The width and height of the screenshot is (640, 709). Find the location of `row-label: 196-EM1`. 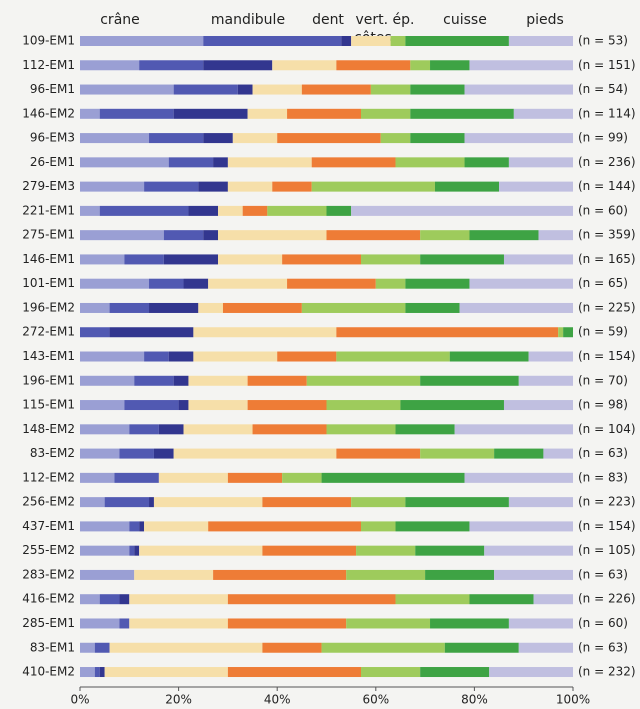

row-label: 196-EM1 is located at coordinates (48, 380).